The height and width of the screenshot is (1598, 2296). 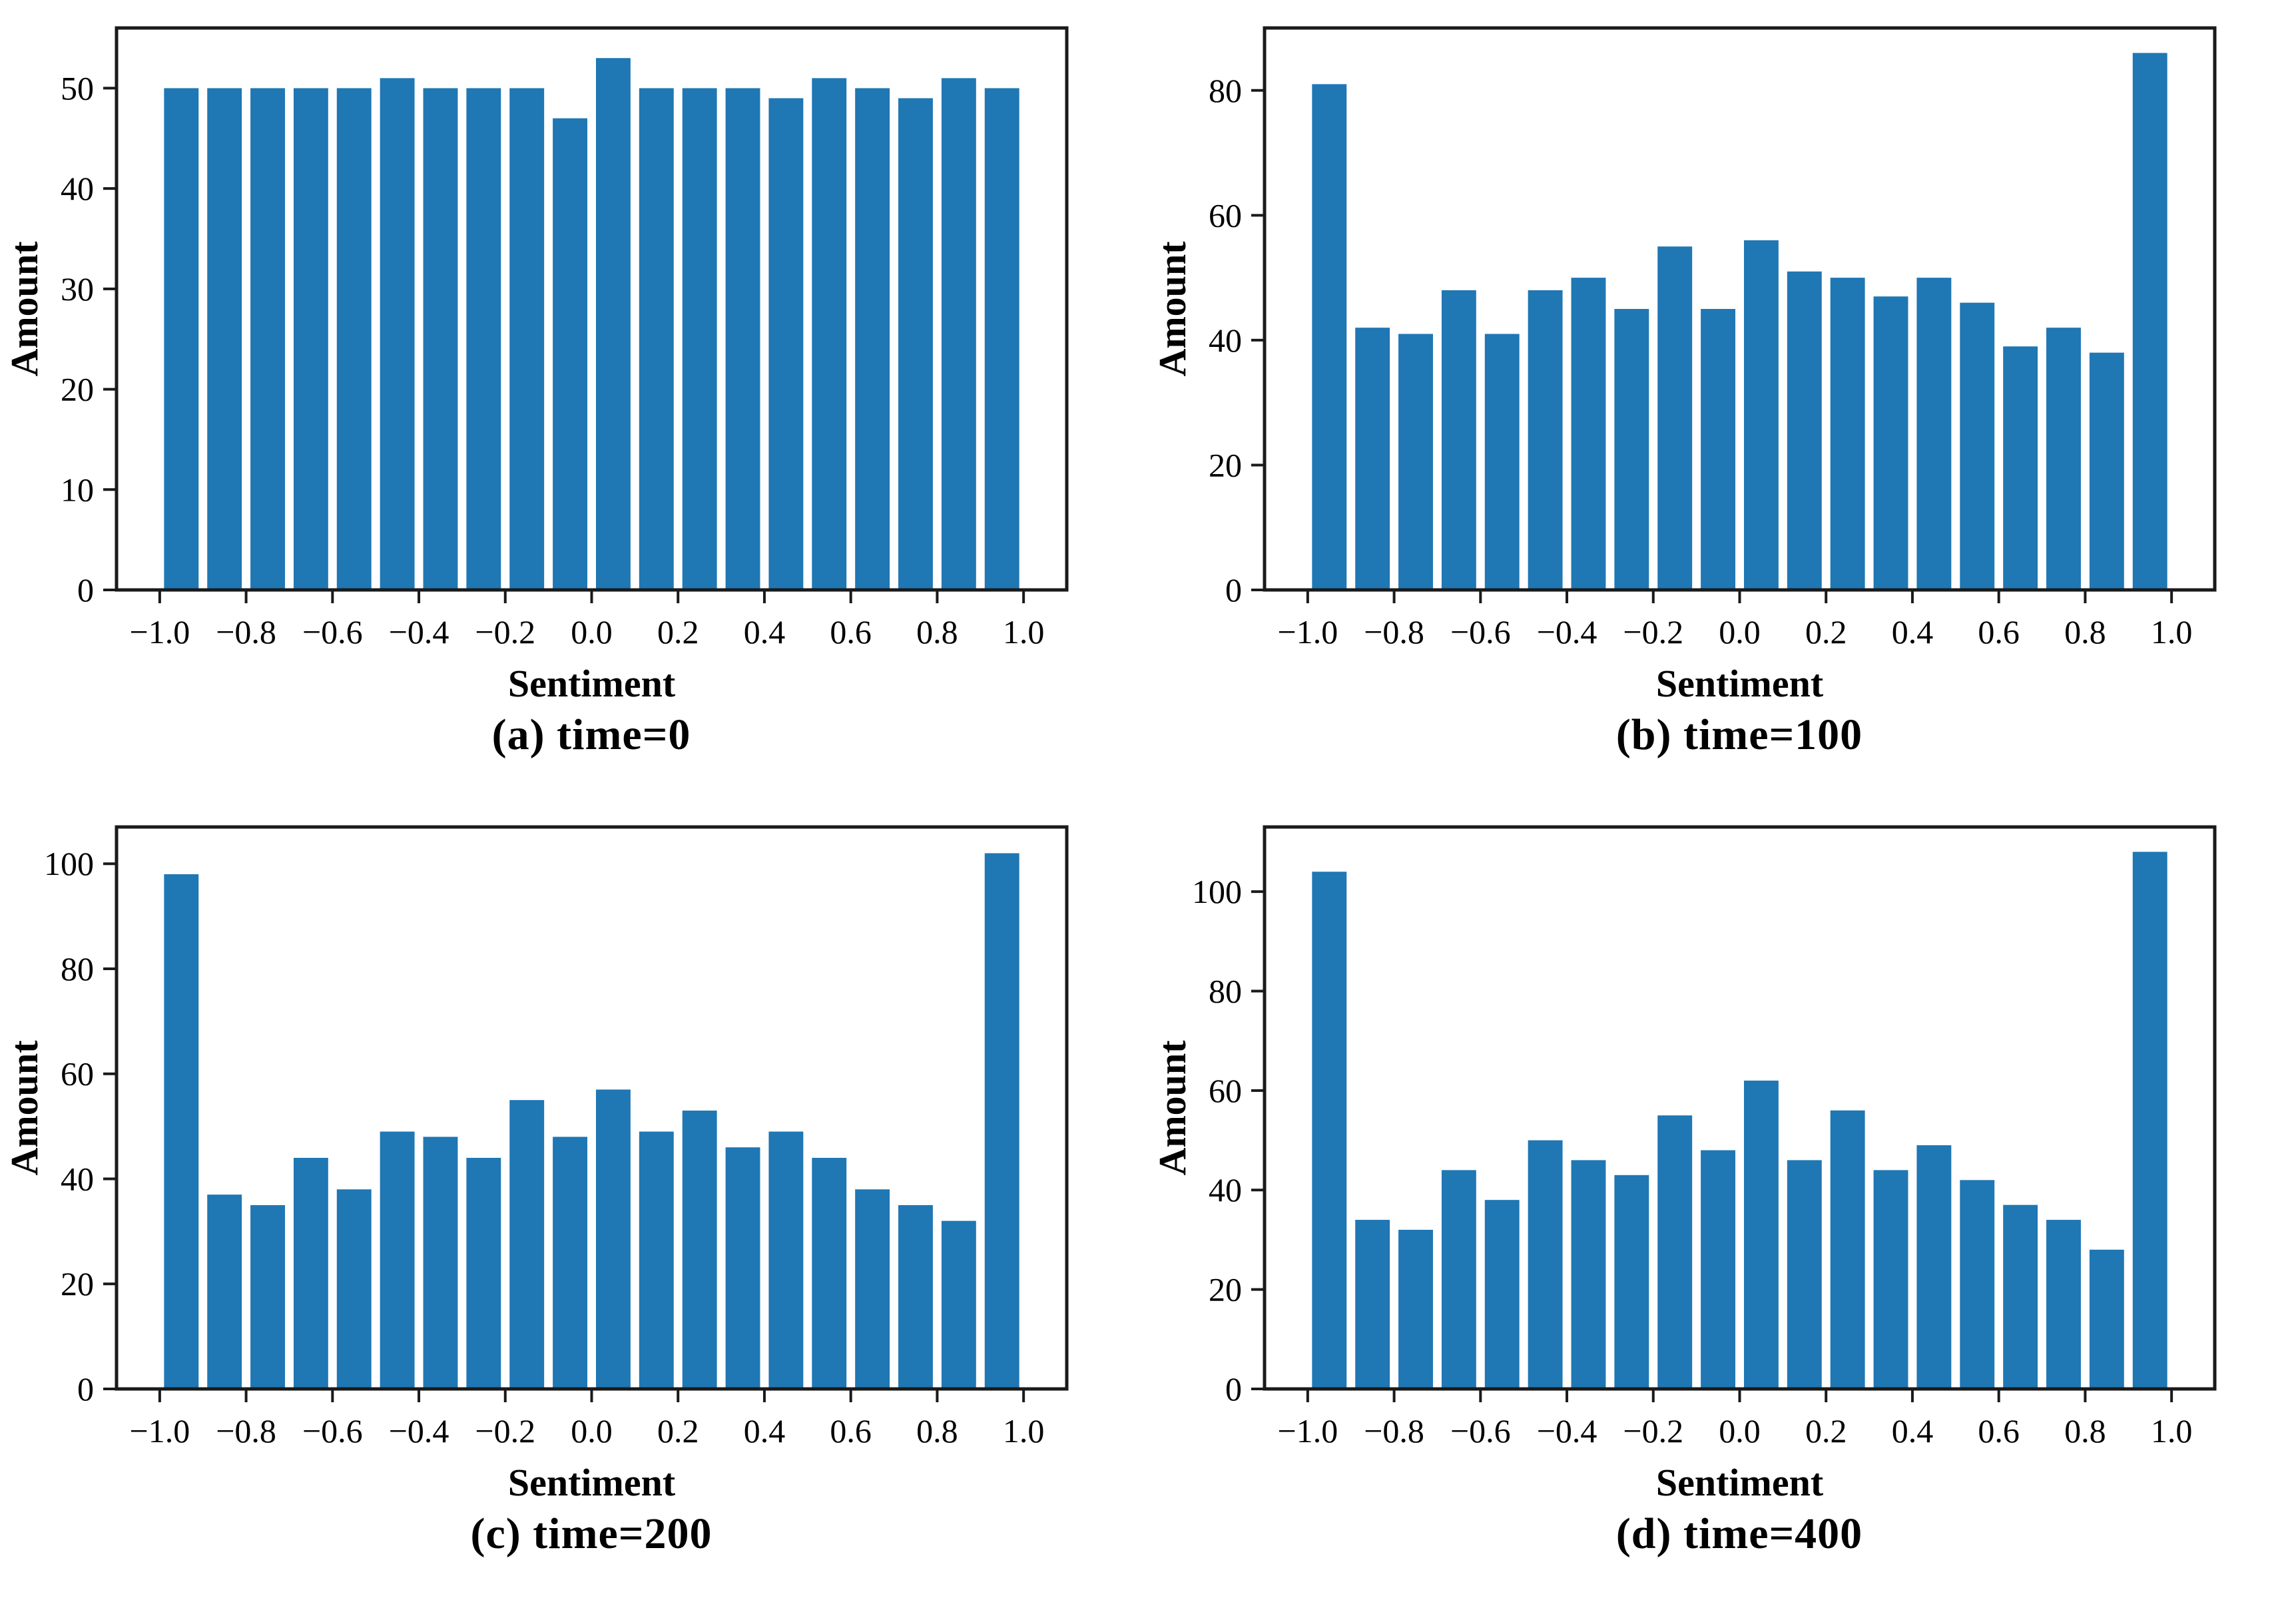 I want to click on y-tick-label: 30, so click(x=78, y=289).